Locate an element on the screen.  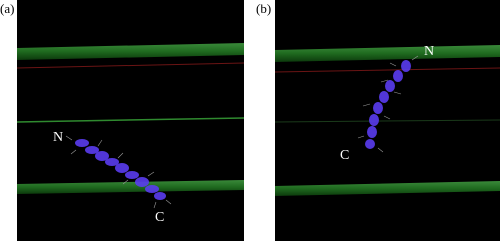
panel-label: (a) is located at coordinates (7, 8).